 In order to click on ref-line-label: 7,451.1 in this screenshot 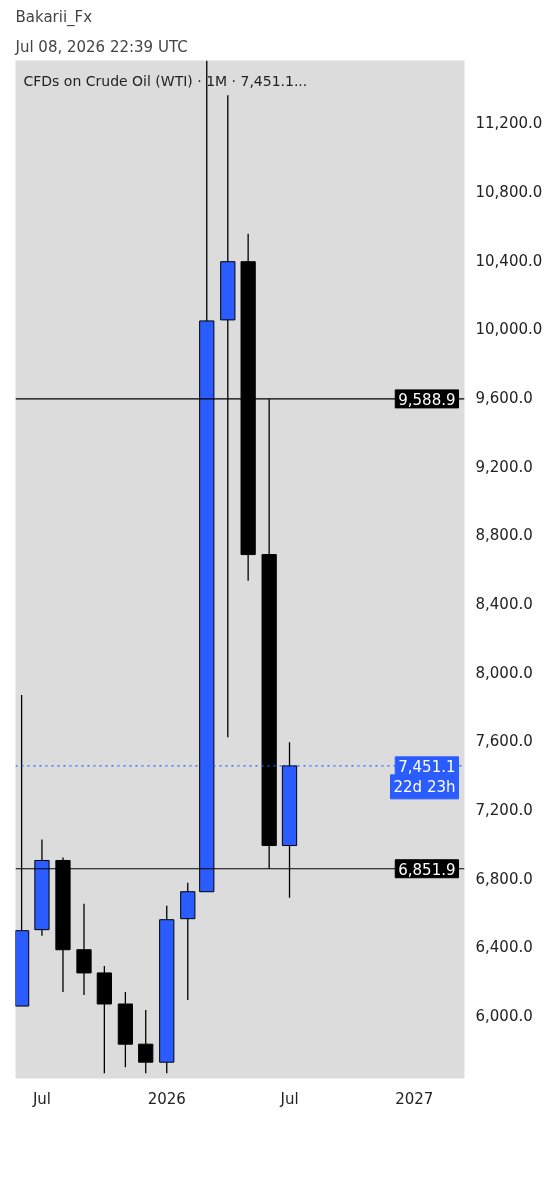, I will do `click(427, 766)`.